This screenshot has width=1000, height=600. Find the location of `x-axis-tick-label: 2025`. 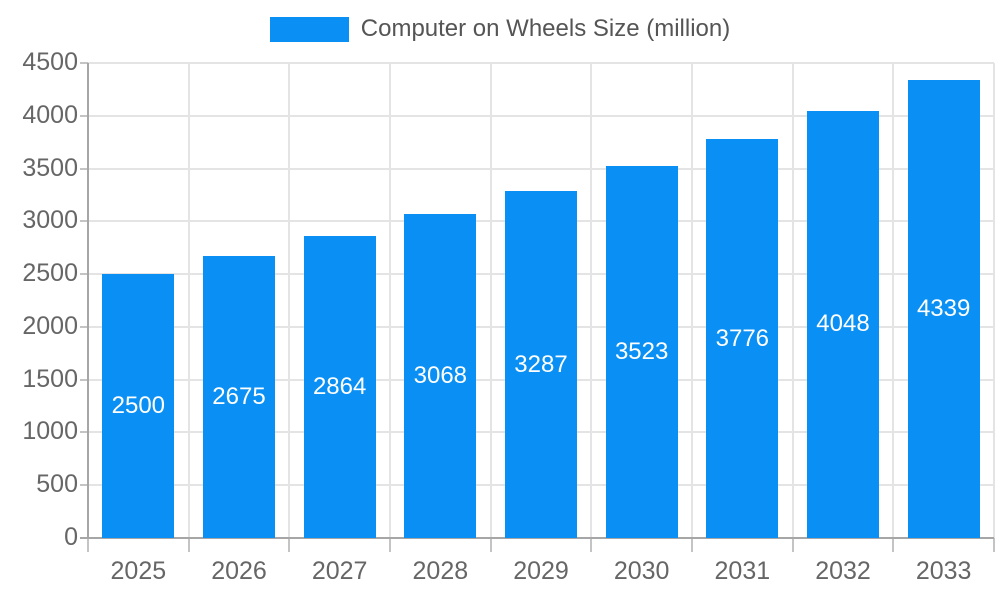

x-axis-tick-label: 2025 is located at coordinates (138, 571).